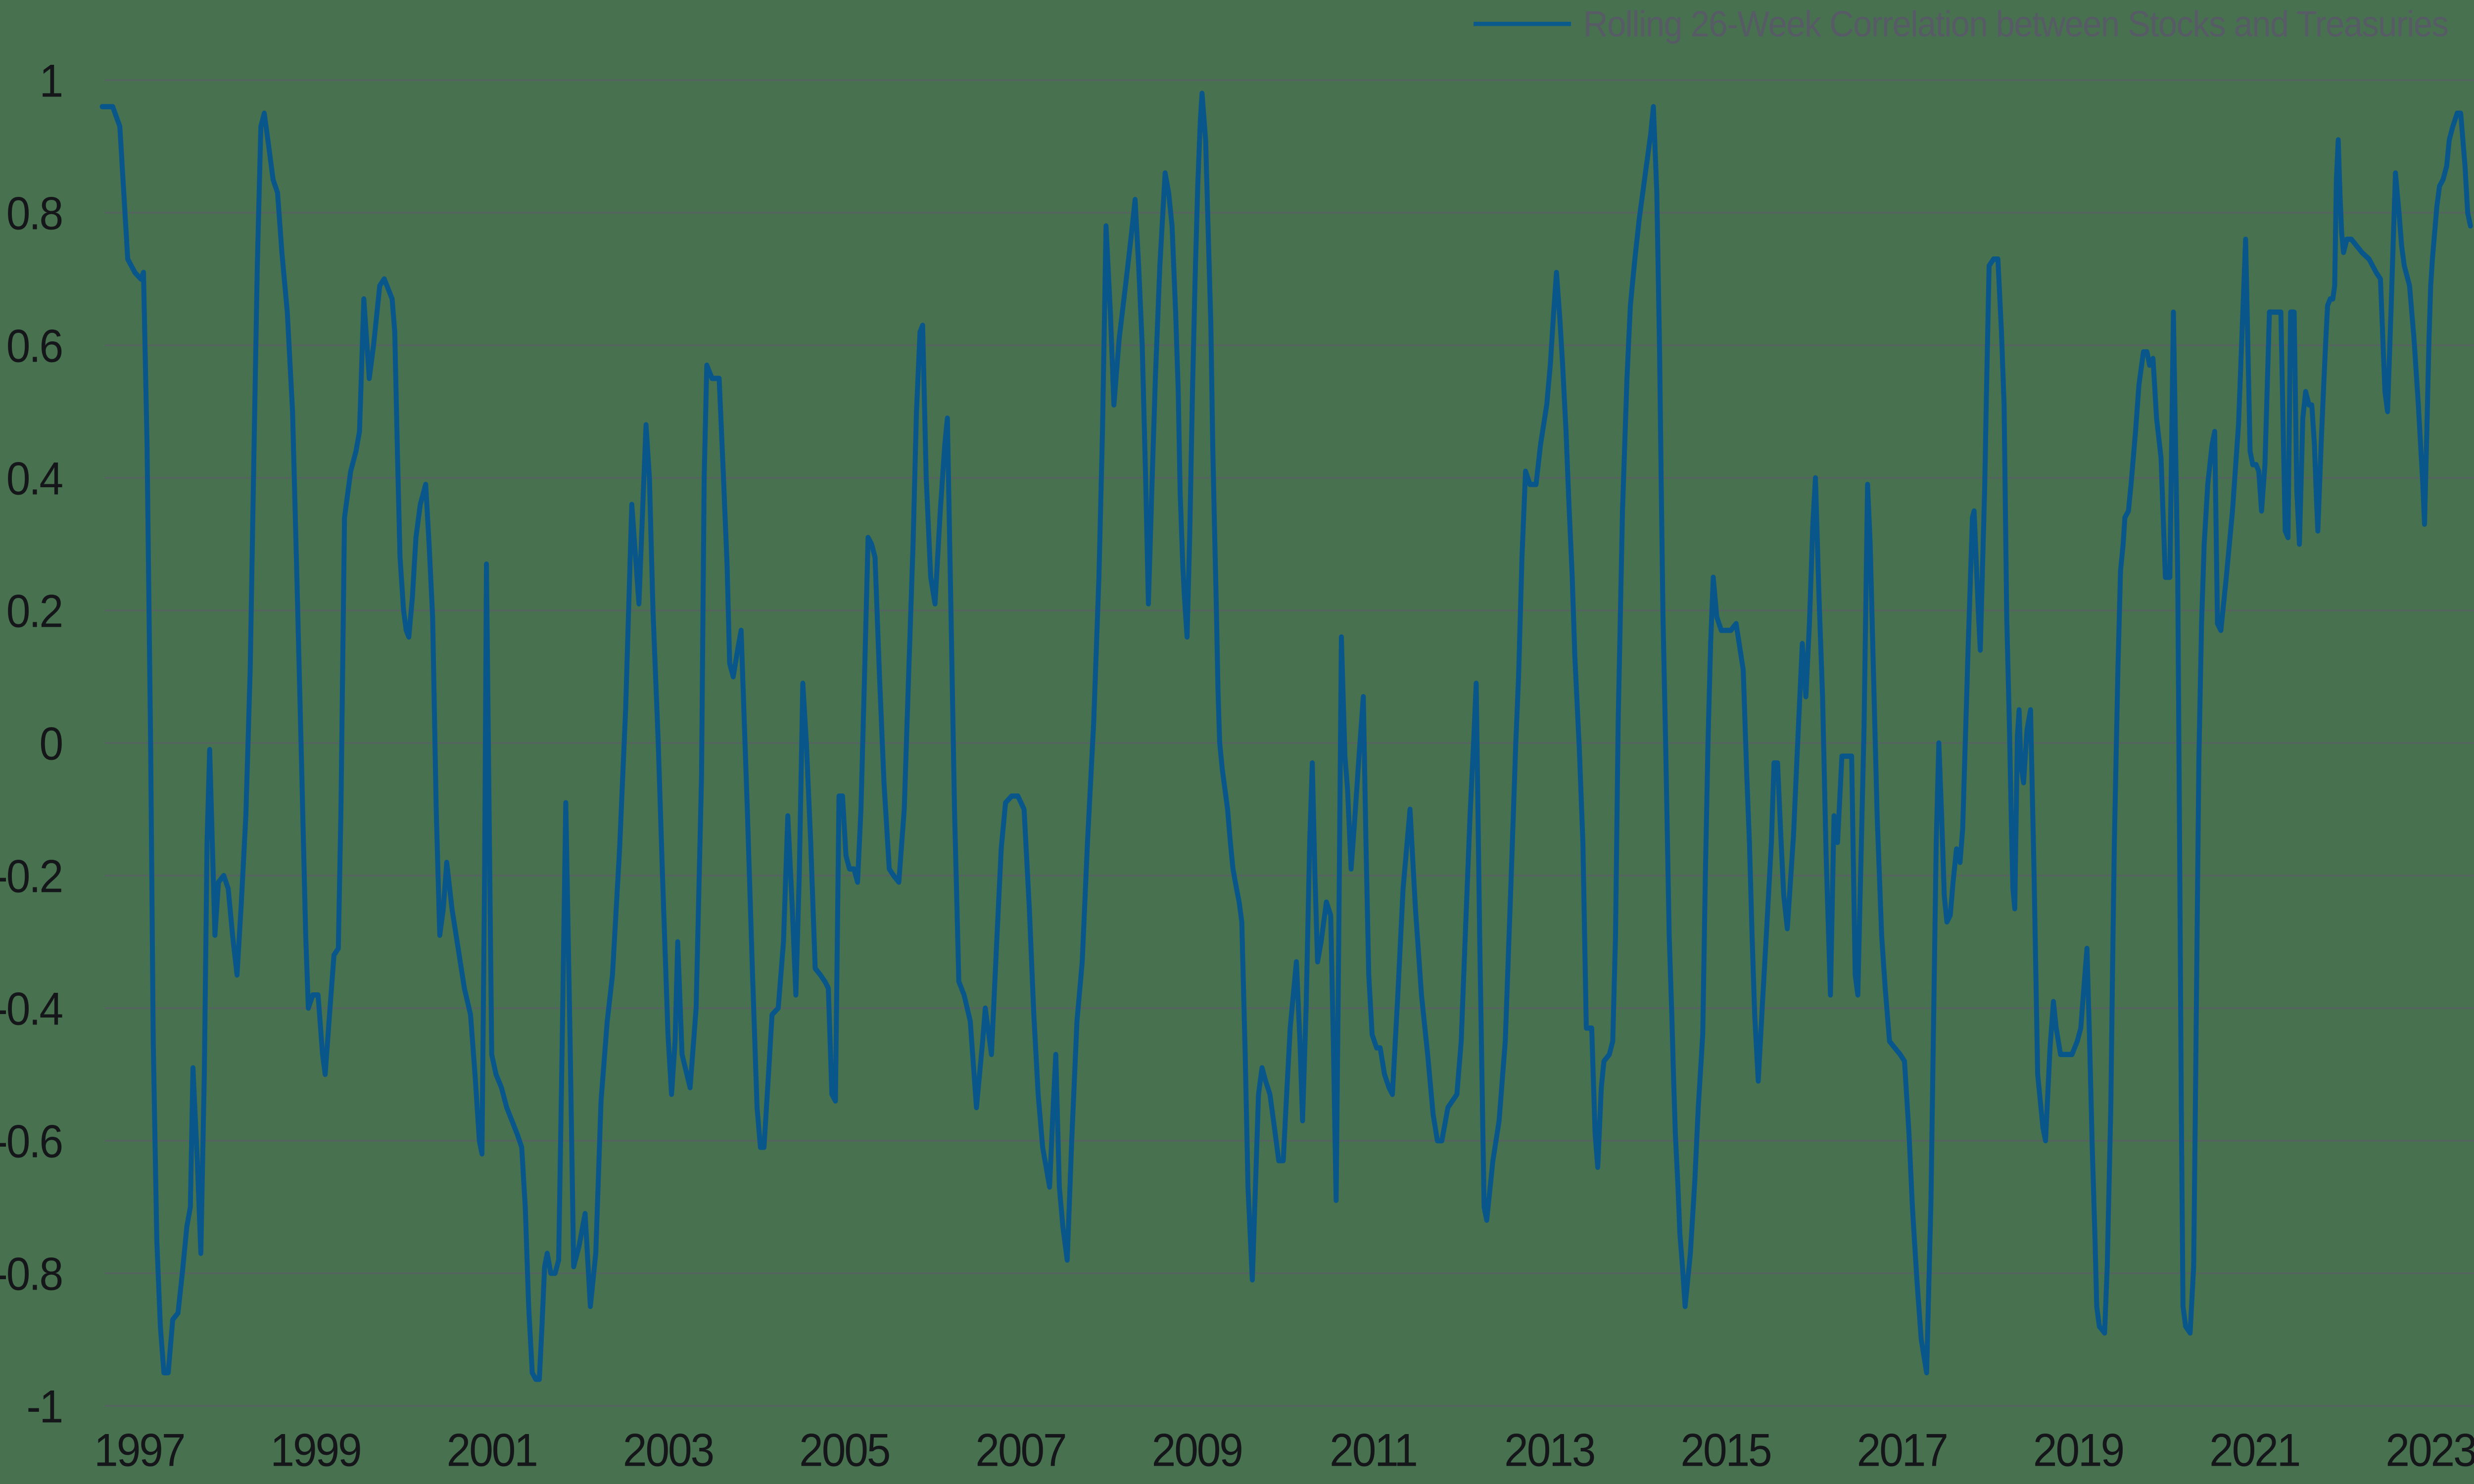  Describe the element at coordinates (2430, 1450) in the screenshot. I see `x-tick-label: 2023` at that location.